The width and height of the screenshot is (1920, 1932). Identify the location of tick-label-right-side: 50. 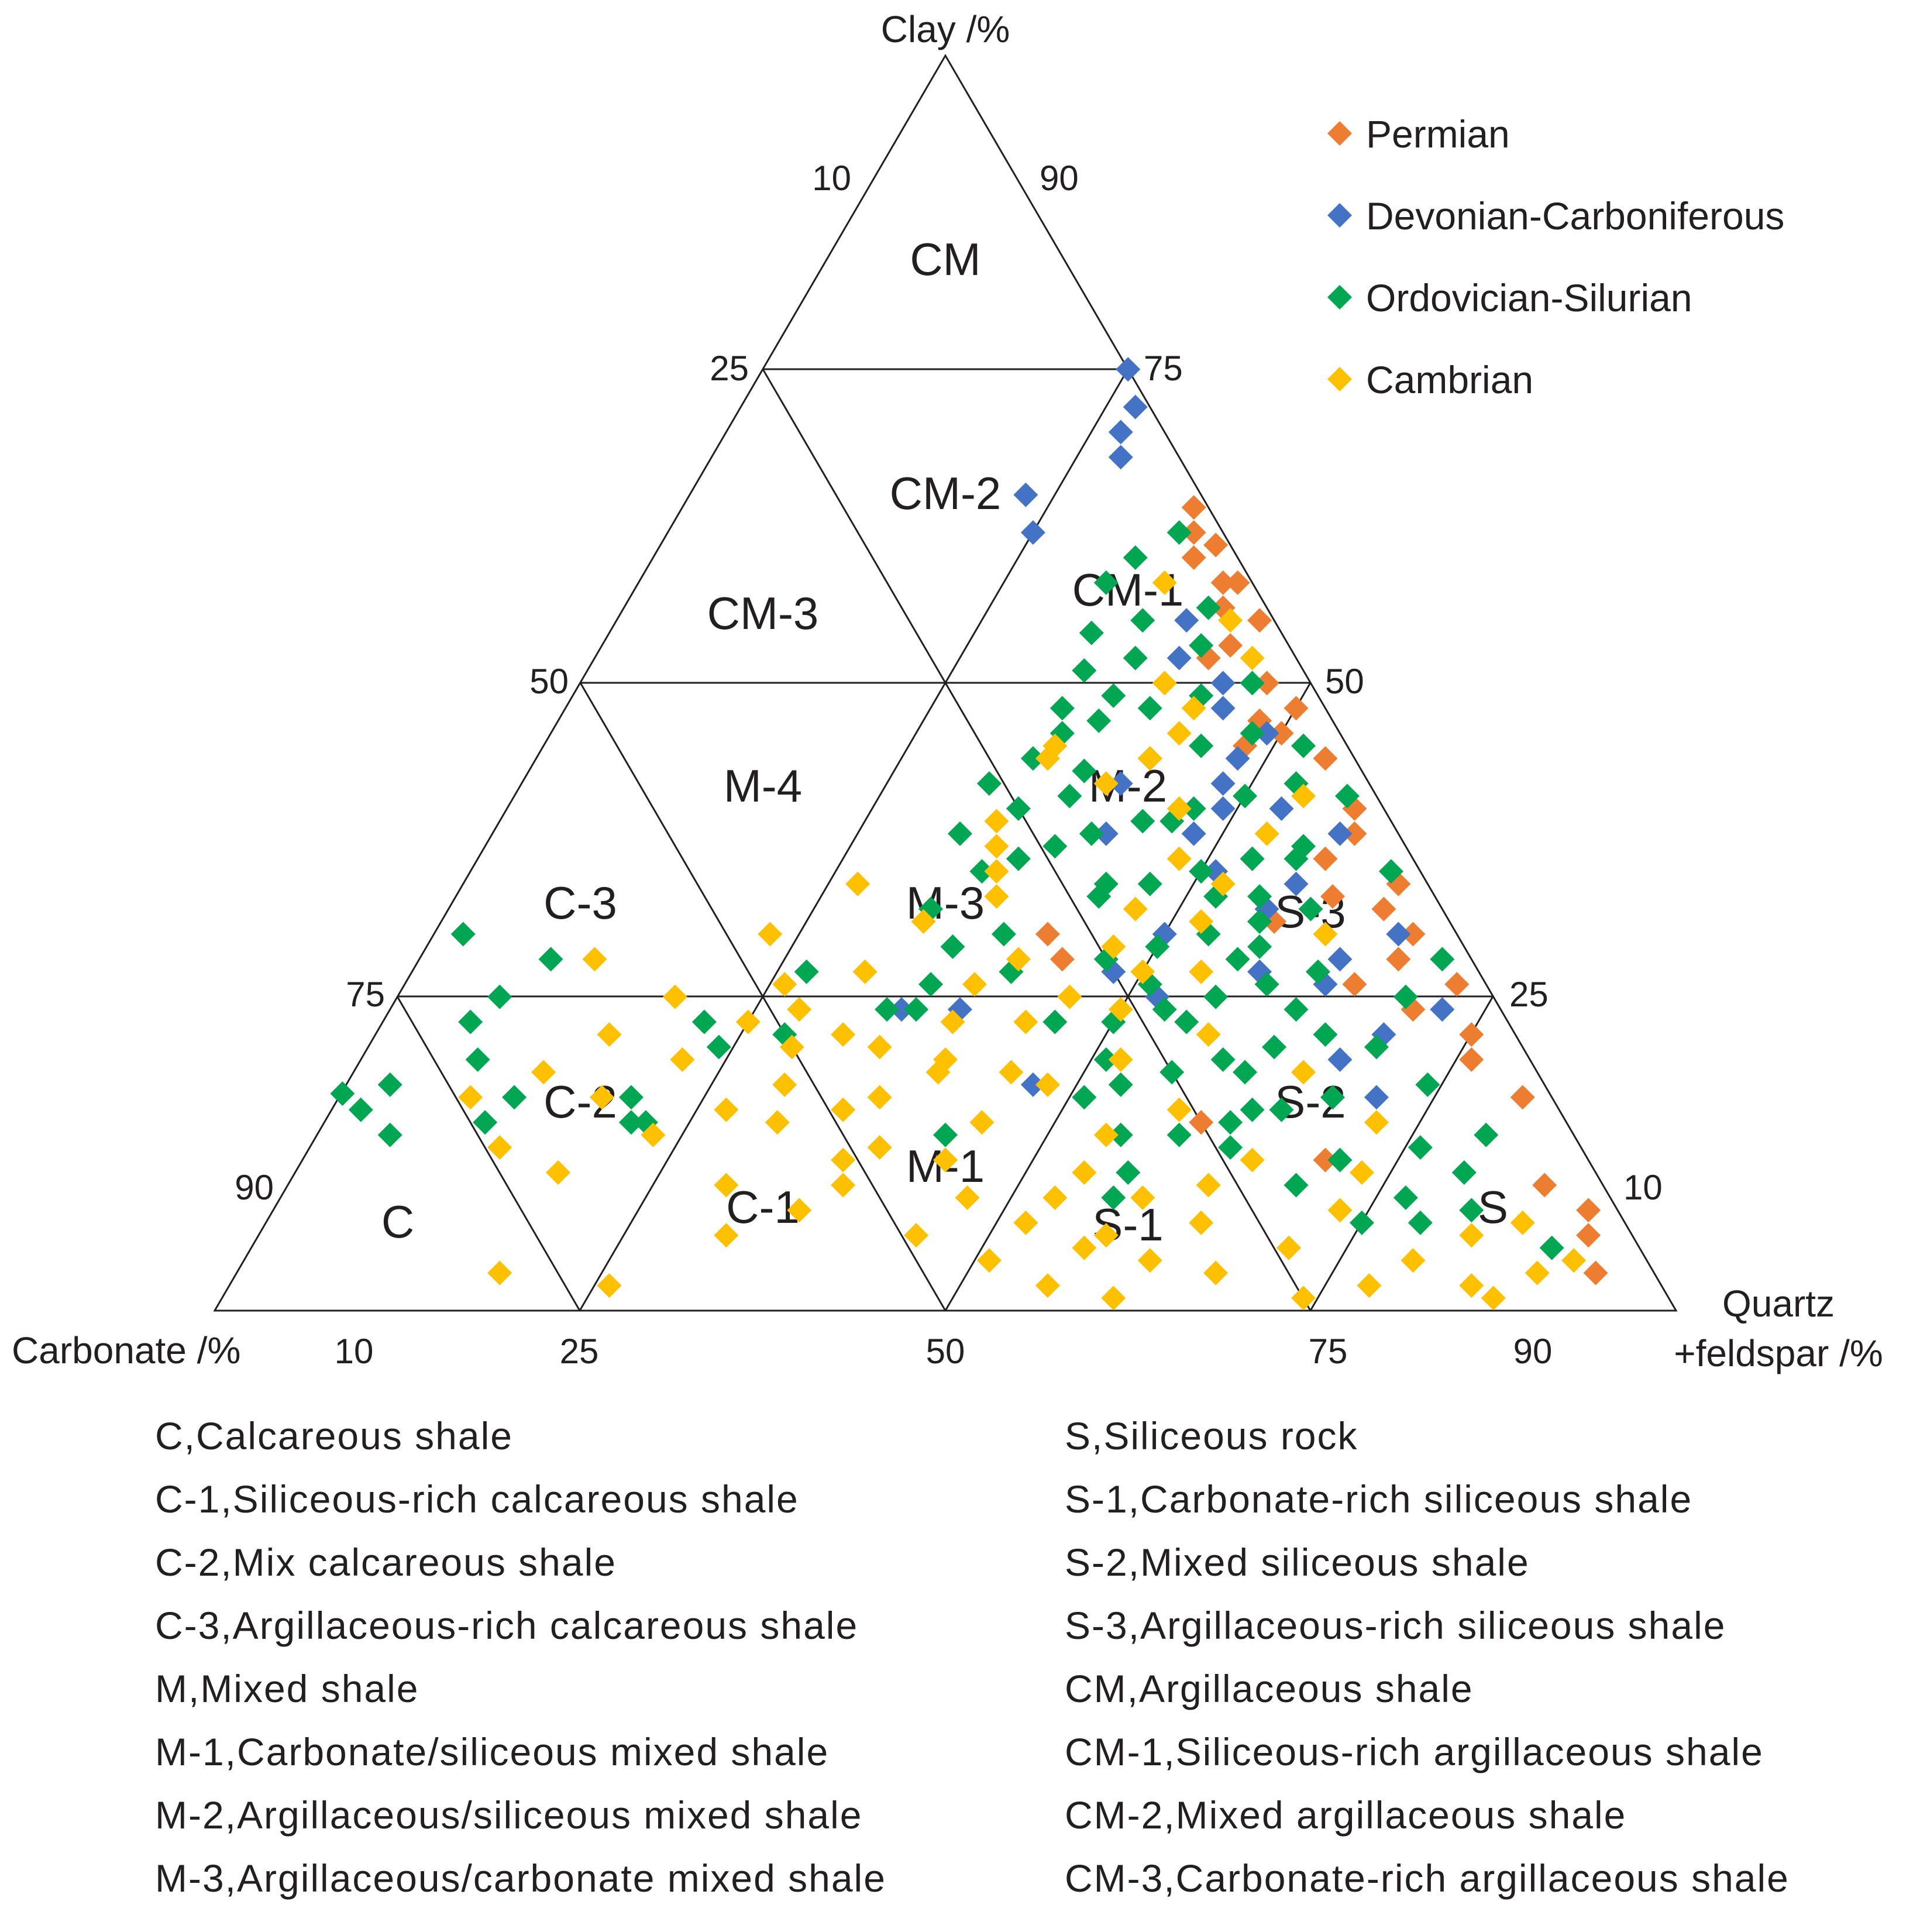
(1345, 681).